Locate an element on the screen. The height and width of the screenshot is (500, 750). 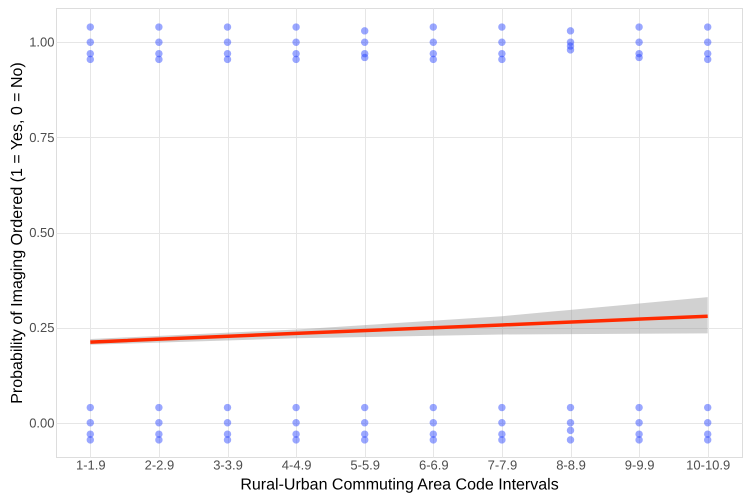
y-tick-label: 0.75 is located at coordinates (41, 137).